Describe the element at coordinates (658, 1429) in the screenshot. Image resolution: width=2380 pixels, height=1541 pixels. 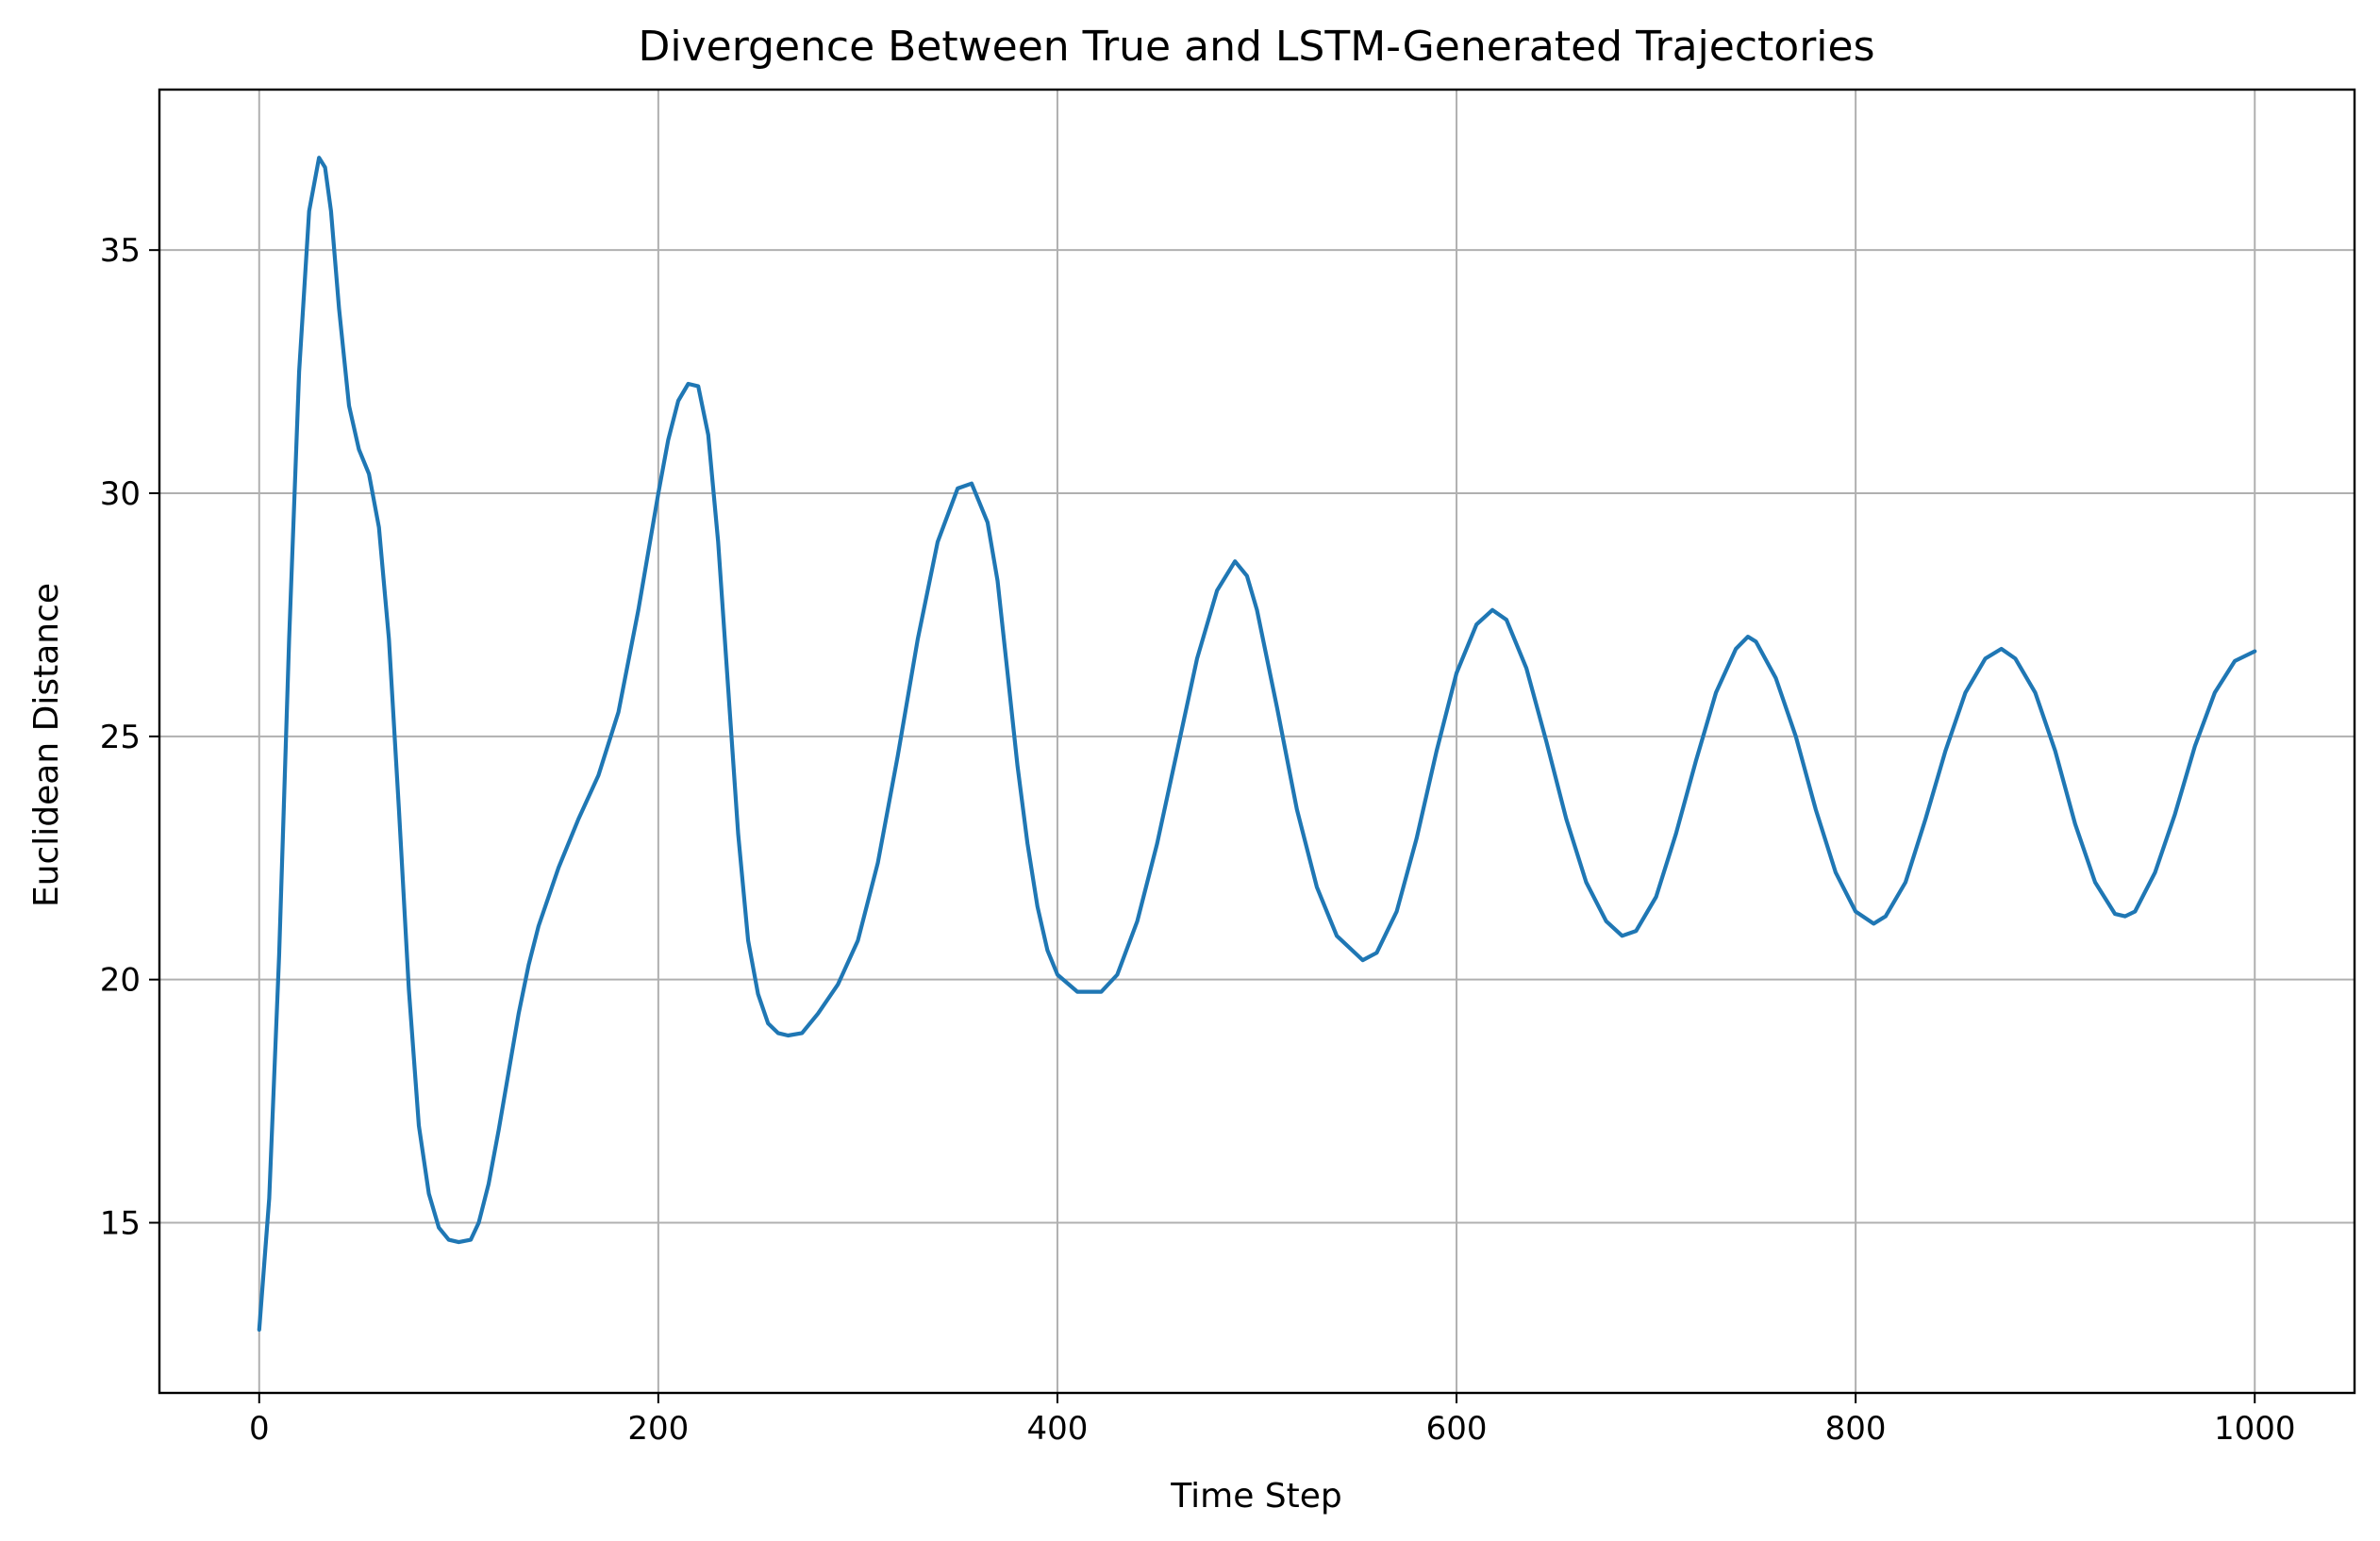
I see `x-tick-label: 200` at that location.